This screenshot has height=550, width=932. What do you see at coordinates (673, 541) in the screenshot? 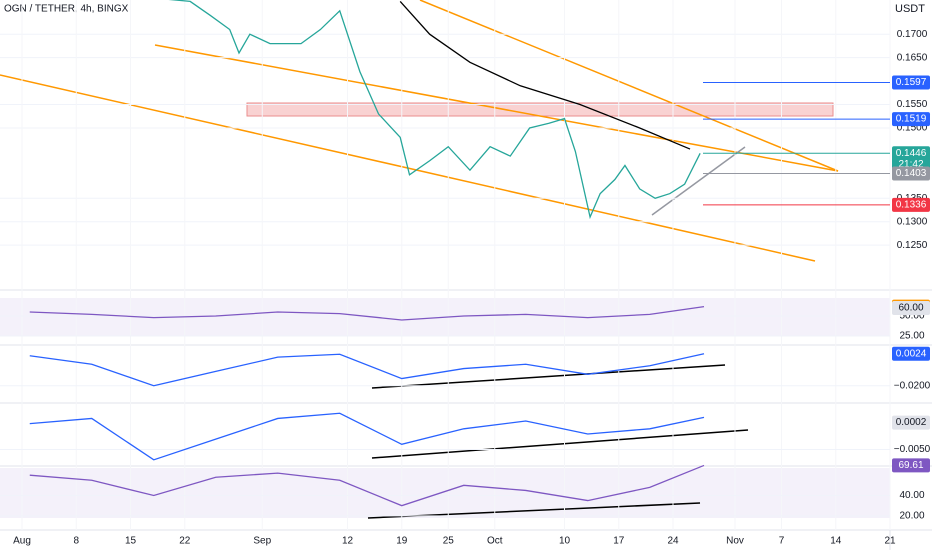
I see `x-tick-label: 24` at bounding box center [673, 541].